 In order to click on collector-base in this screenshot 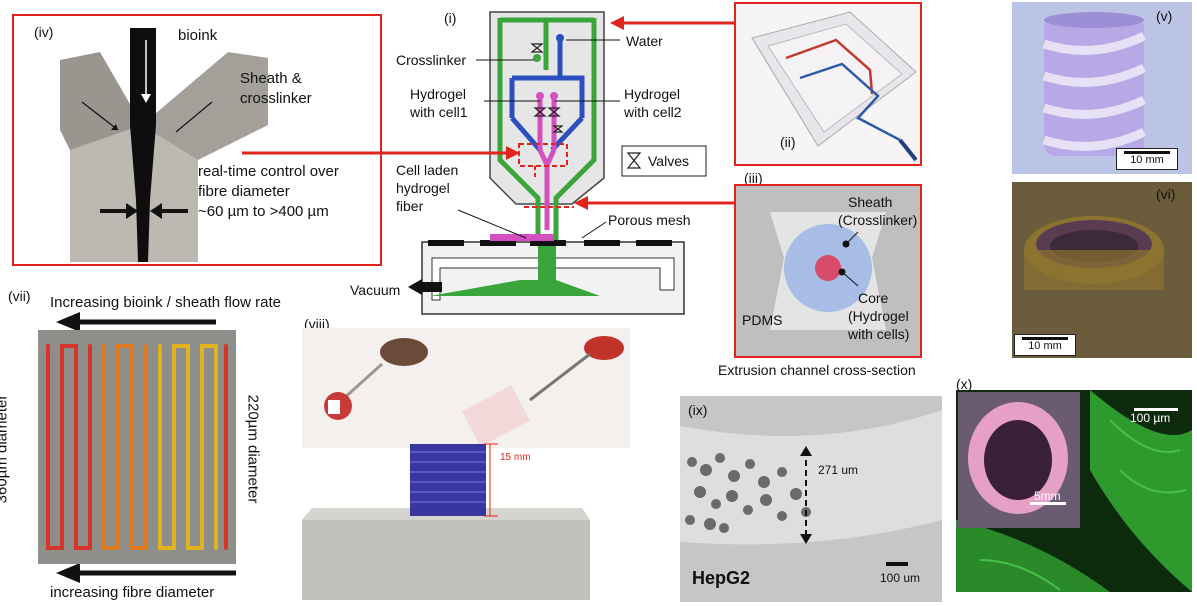, I will do `click(553, 278)`.